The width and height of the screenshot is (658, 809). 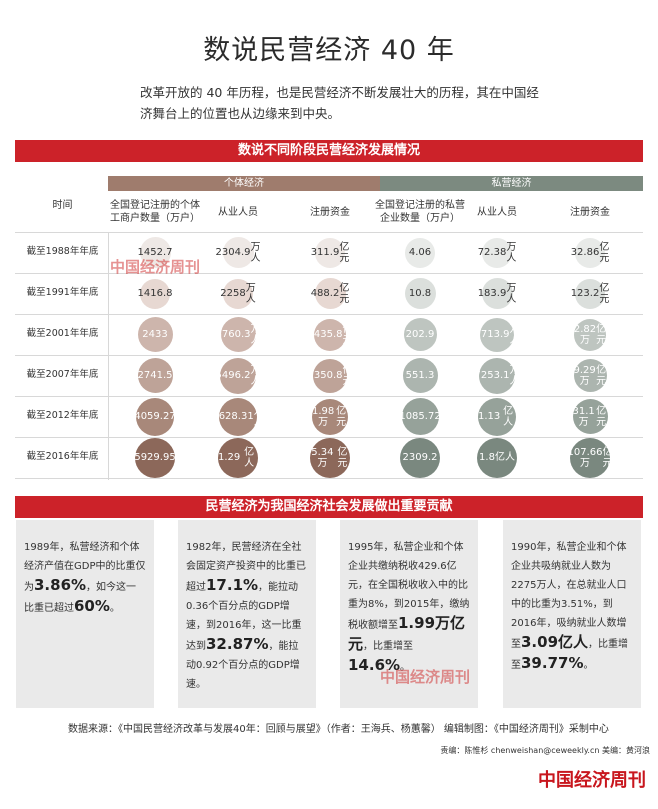 What do you see at coordinates (492, 293) in the screenshot?
I see `data-label: 183.9` at bounding box center [492, 293].